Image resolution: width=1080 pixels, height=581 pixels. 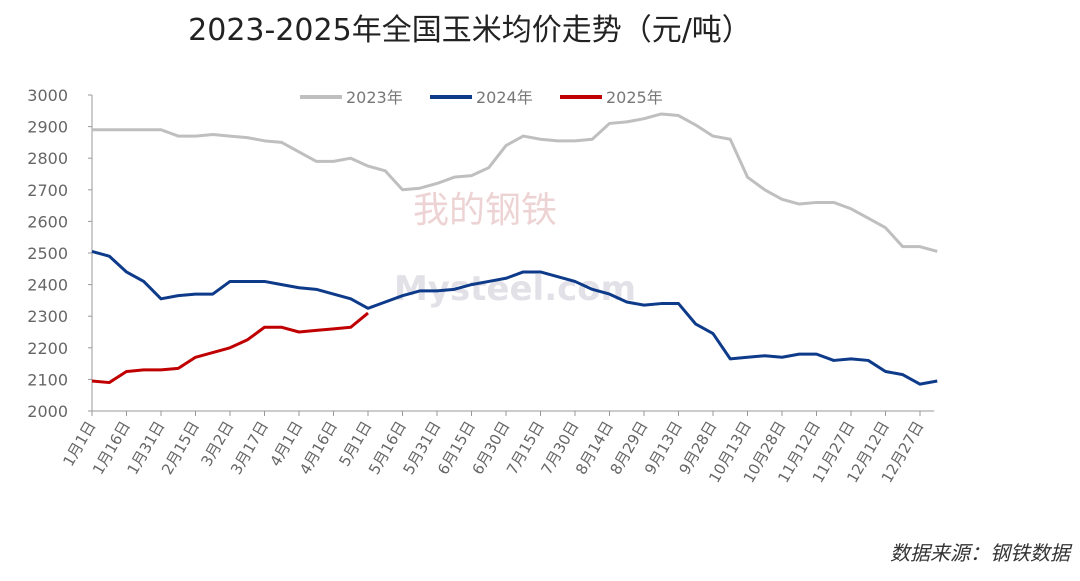 I want to click on y-tick-label: 2300, so click(x=47, y=316).